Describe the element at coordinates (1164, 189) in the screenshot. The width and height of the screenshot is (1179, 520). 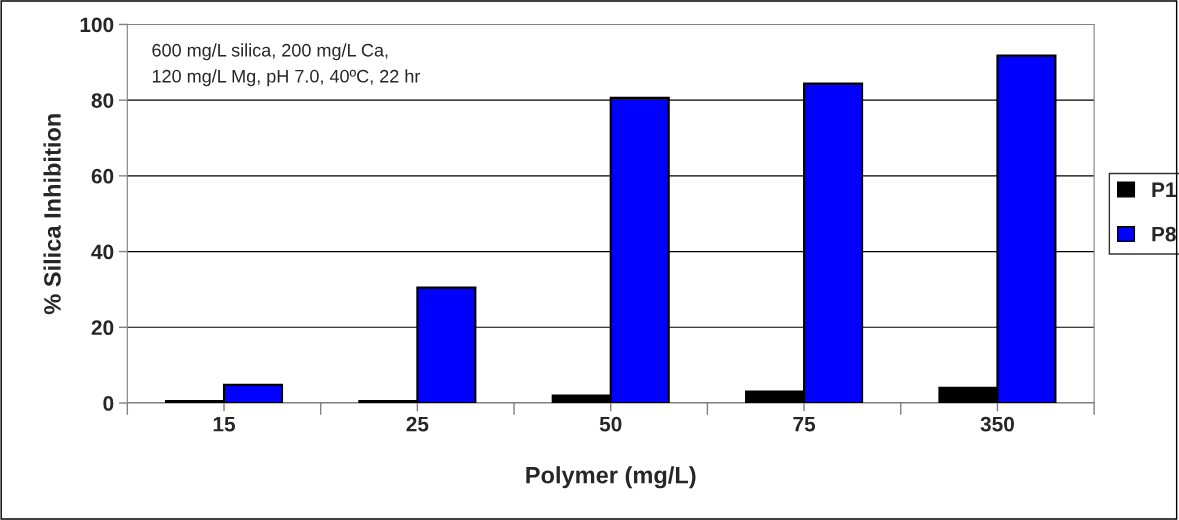
I see `legend-label: P1` at that location.